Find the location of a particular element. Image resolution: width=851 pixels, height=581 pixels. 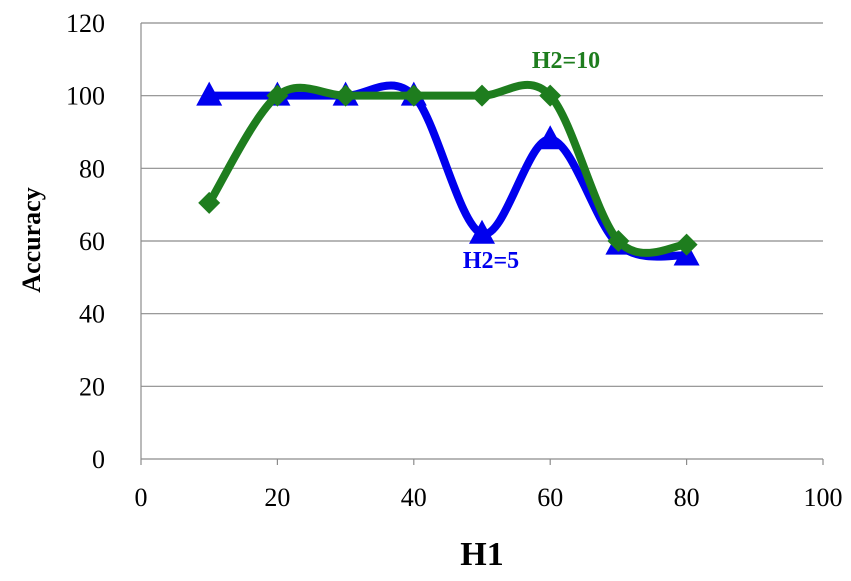

x-tick-0: 0 is located at coordinates (141, 497).